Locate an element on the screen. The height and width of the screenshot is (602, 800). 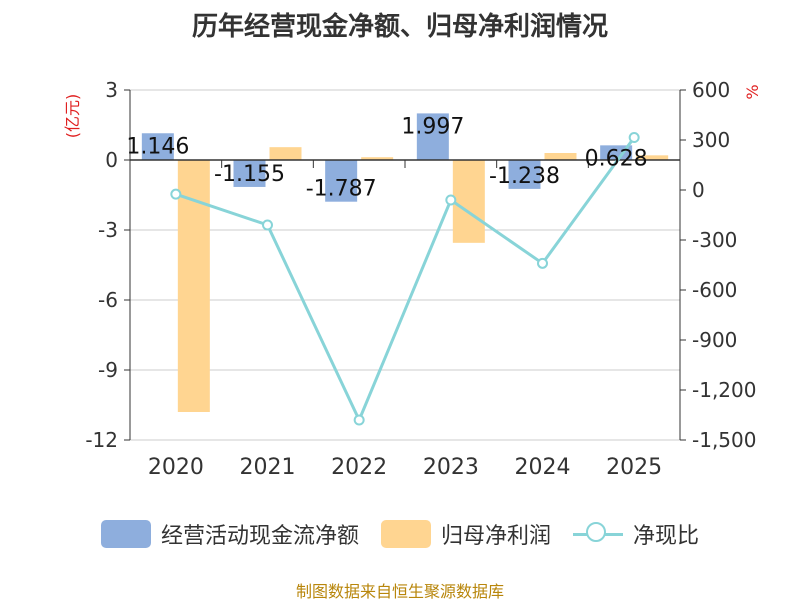
left-tick-label: -6 is located at coordinates (108, 300).